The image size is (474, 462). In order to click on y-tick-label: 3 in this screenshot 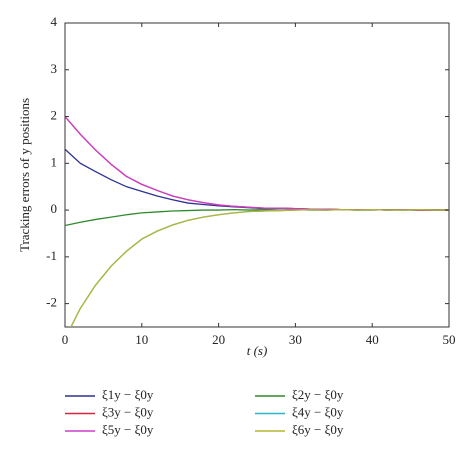, I will do `click(54, 68)`.